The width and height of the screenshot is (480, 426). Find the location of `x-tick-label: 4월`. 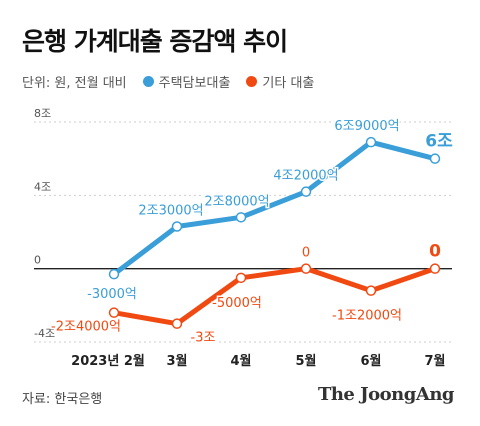

x-tick-label: 4월 is located at coordinates (240, 361).